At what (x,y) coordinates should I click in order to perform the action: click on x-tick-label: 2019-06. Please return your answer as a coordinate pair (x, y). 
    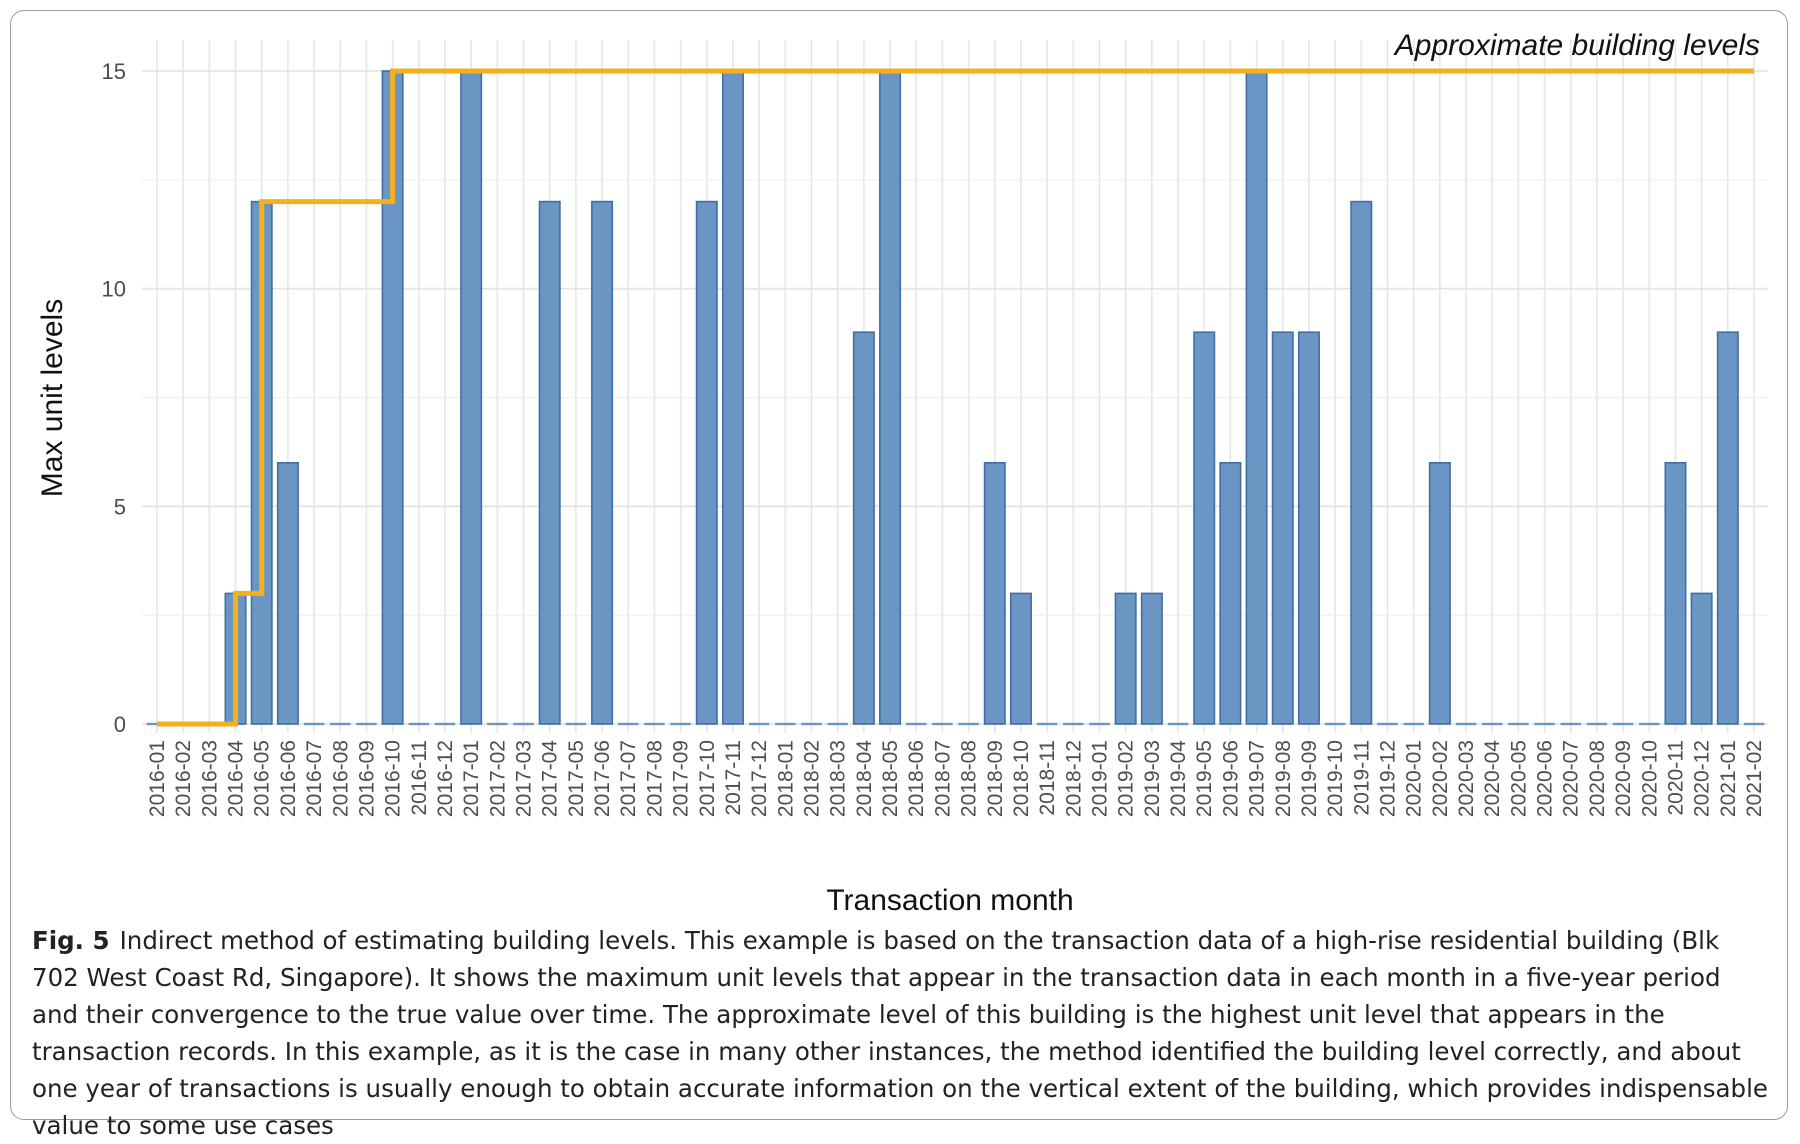
    Looking at the image, I should click on (1230, 778).